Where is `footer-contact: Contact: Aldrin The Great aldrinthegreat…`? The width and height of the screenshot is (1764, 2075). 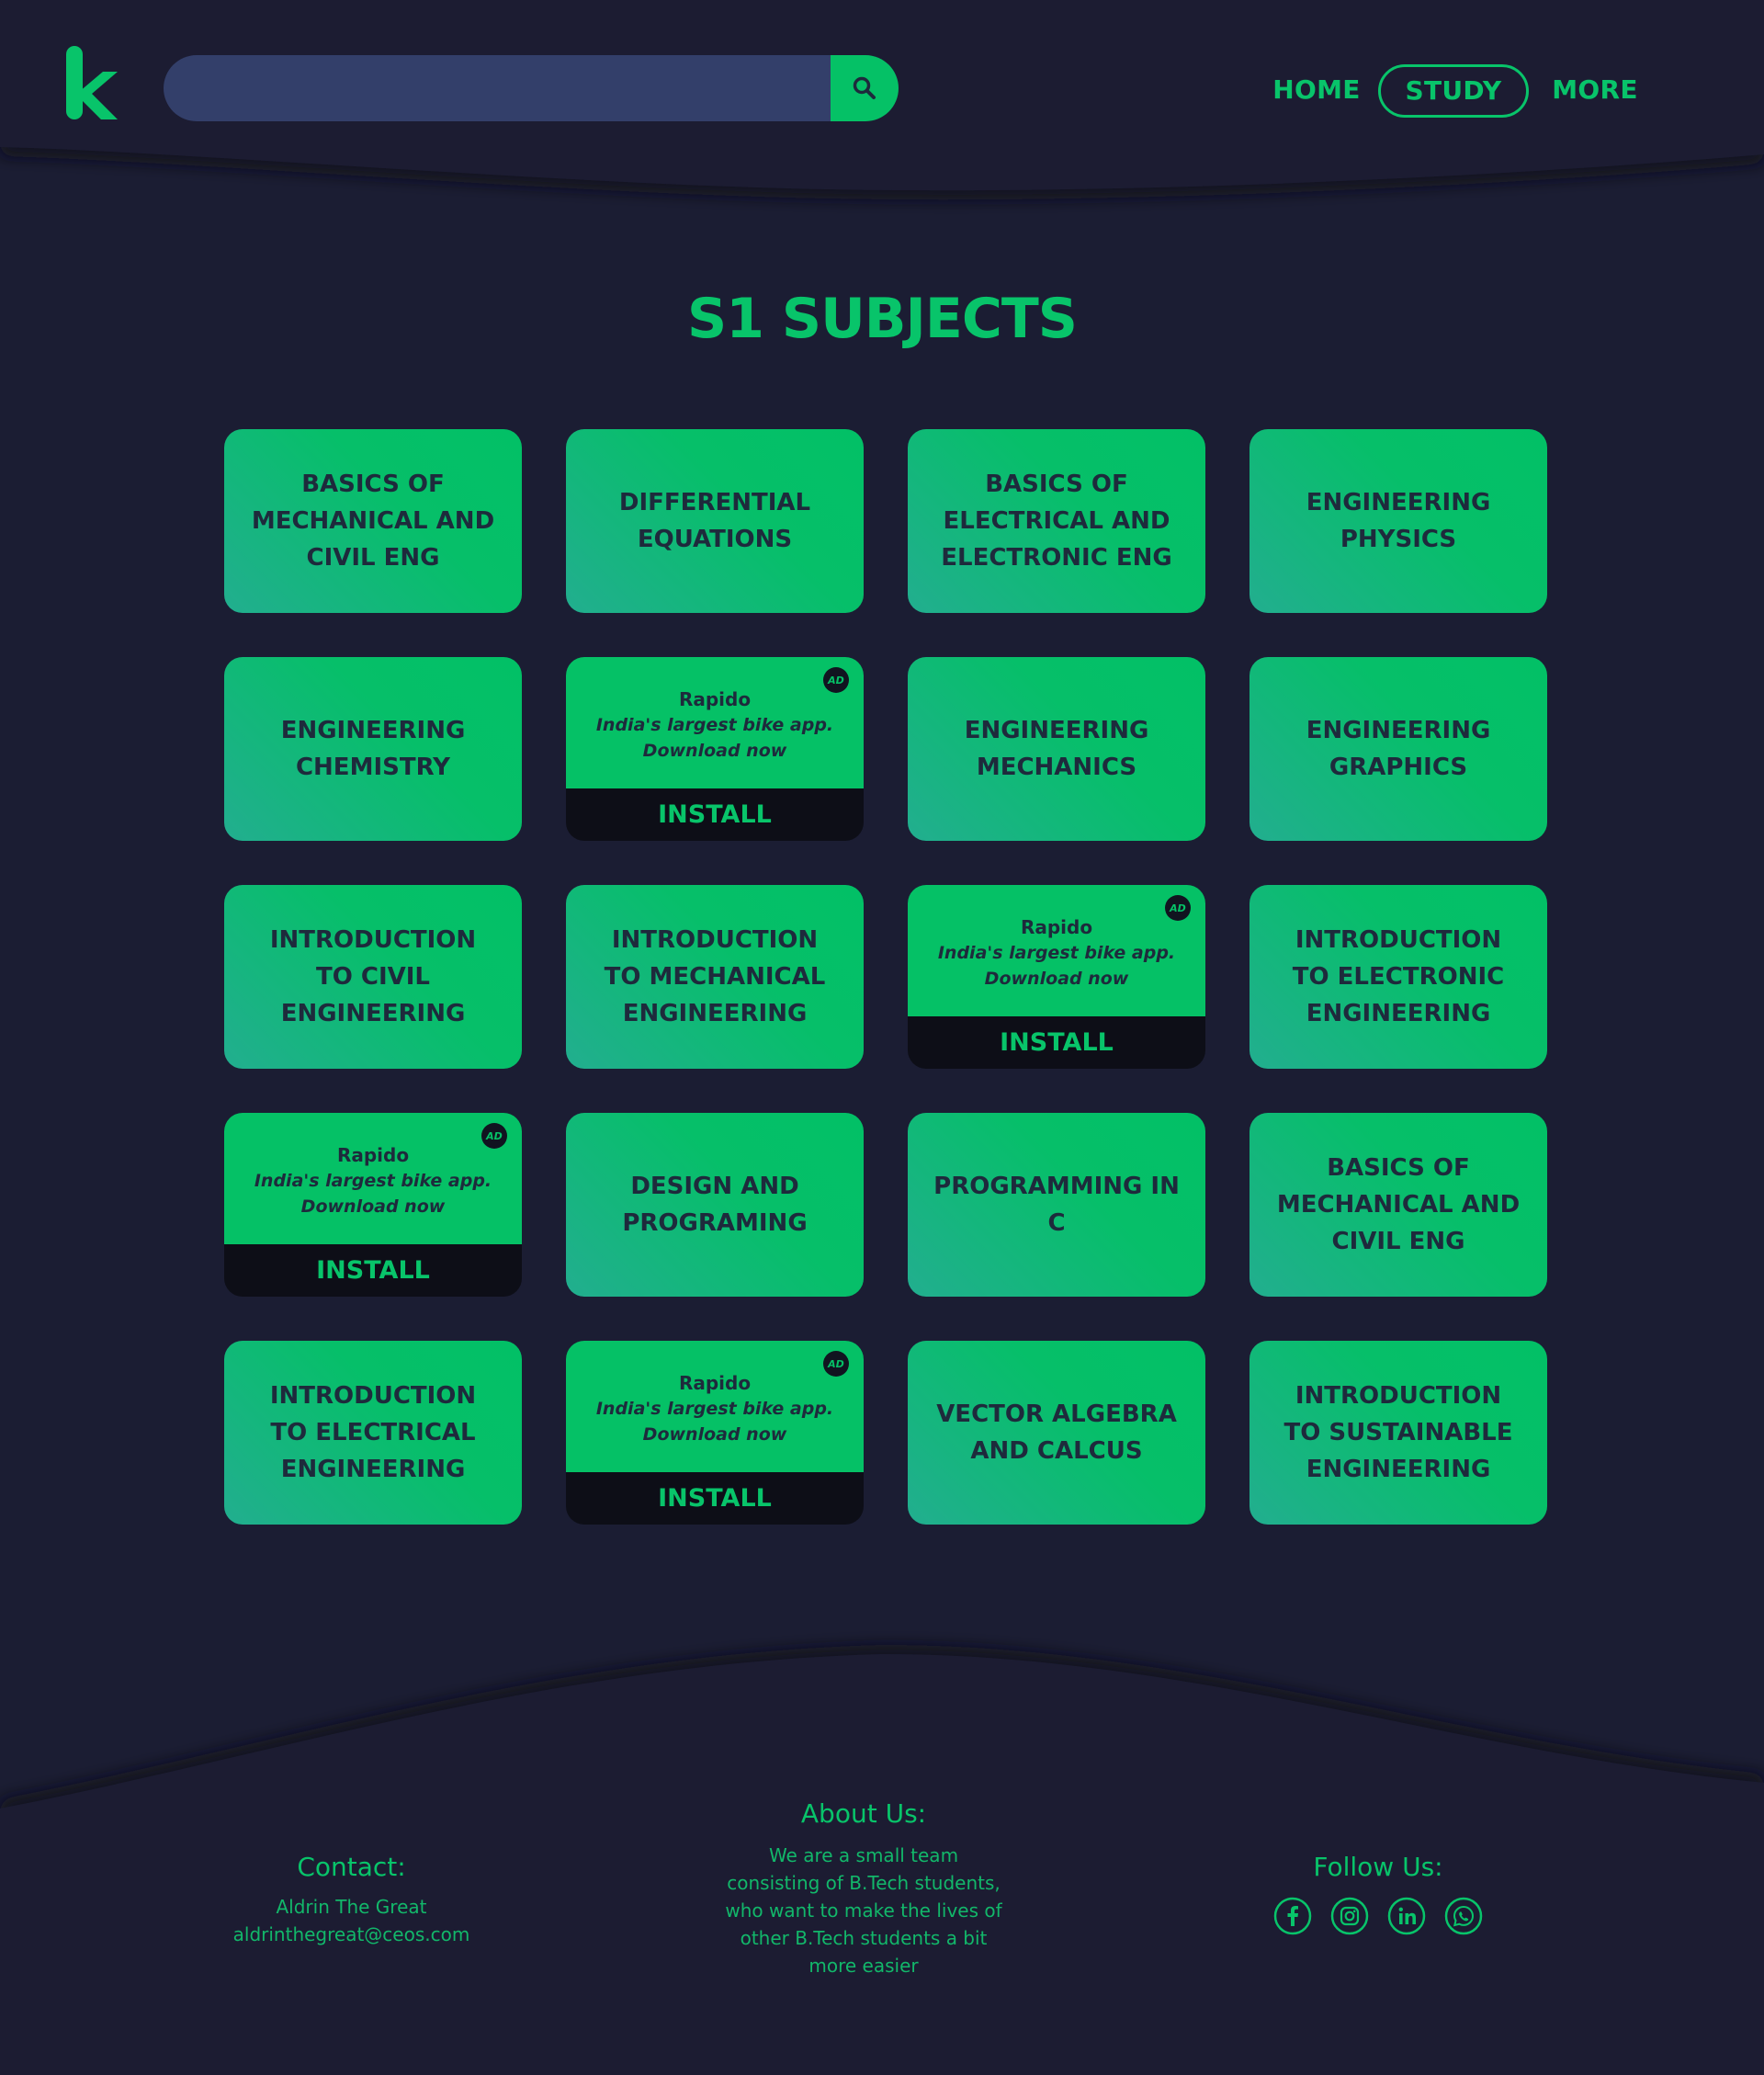 footer-contact: Contact: Aldrin The Great aldrinthegreat… is located at coordinates (351, 1899).